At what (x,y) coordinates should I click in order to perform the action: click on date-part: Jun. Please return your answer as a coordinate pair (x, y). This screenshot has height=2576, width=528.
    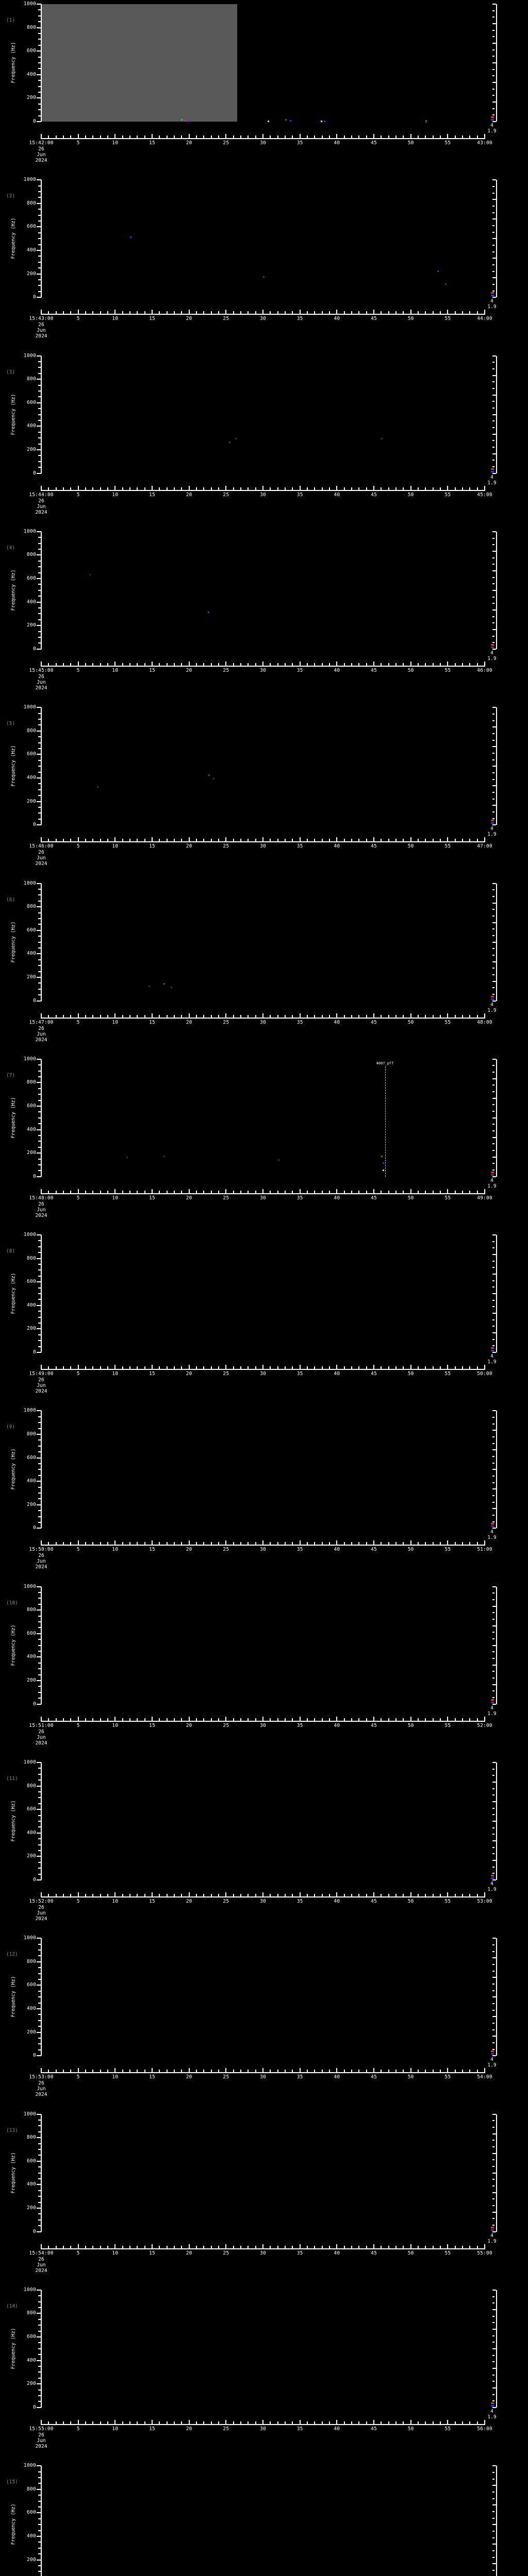
    Looking at the image, I should click on (41, 682).